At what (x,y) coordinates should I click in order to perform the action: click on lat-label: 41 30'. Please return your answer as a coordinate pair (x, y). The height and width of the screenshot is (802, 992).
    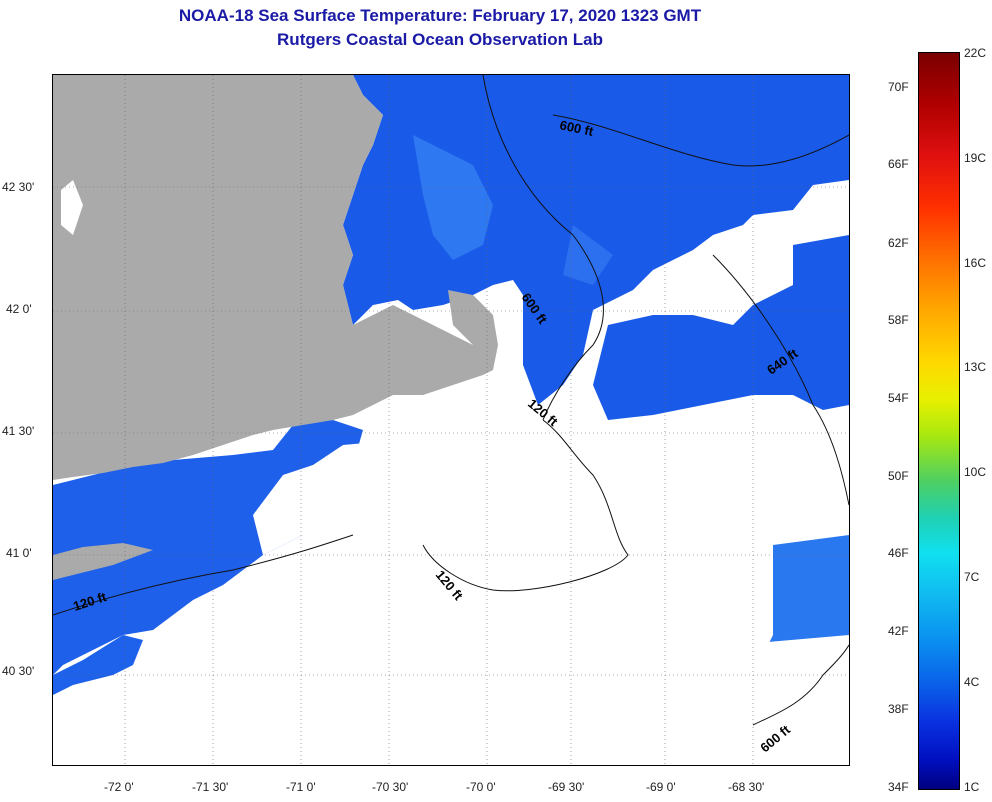
    Looking at the image, I should click on (18, 431).